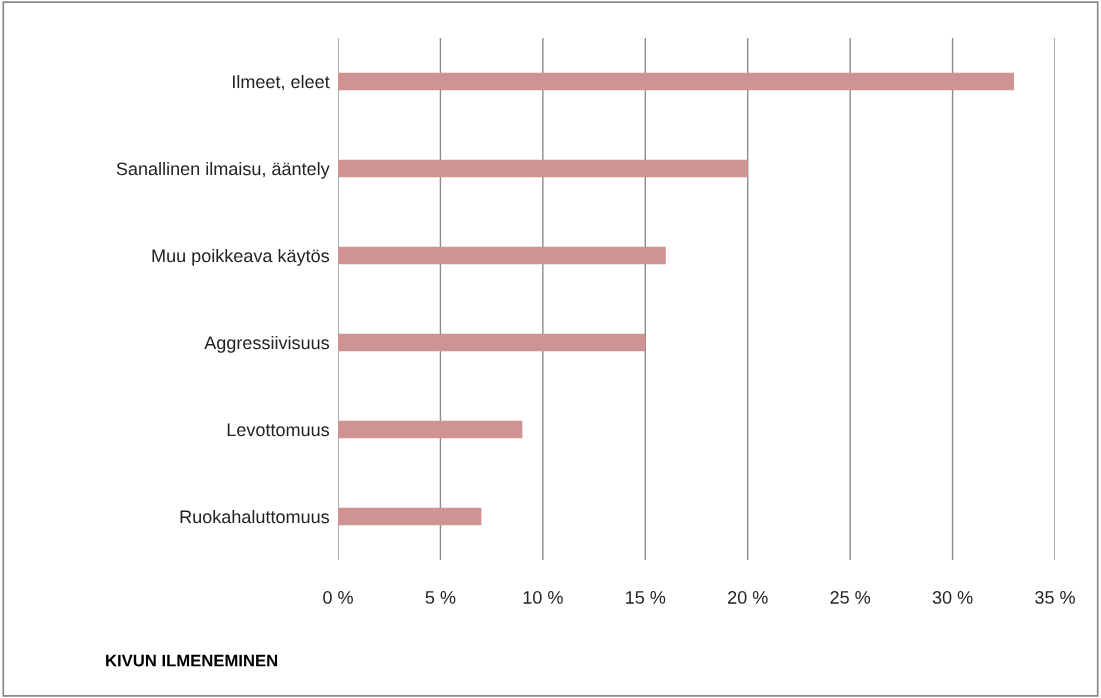 This screenshot has width=1101, height=698. What do you see at coordinates (267, 344) in the screenshot?
I see `y-tick-label: Aggressiivisuus` at bounding box center [267, 344].